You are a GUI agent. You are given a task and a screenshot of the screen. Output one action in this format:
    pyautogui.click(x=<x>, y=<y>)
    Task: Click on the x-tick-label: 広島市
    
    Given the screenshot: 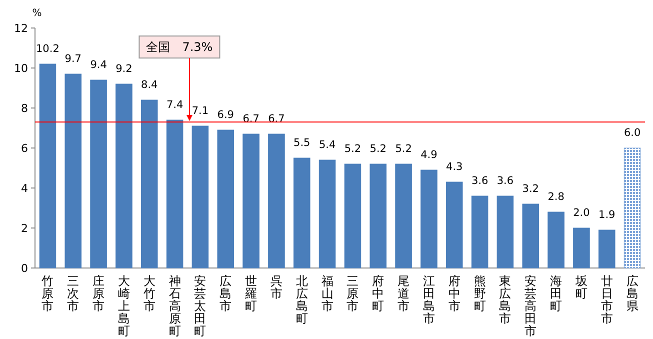 What is the action you would take?
    pyautogui.click(x=226, y=293)
    